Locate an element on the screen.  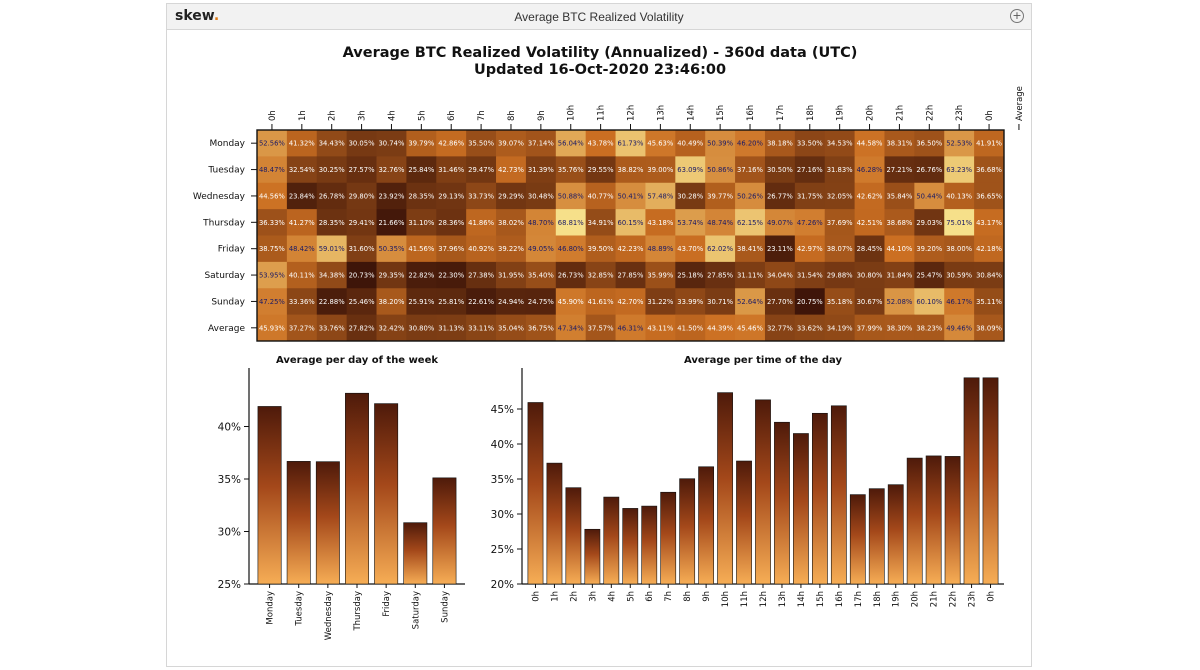
heatmap-cell-label: 27.82% is located at coordinates (362, 328).